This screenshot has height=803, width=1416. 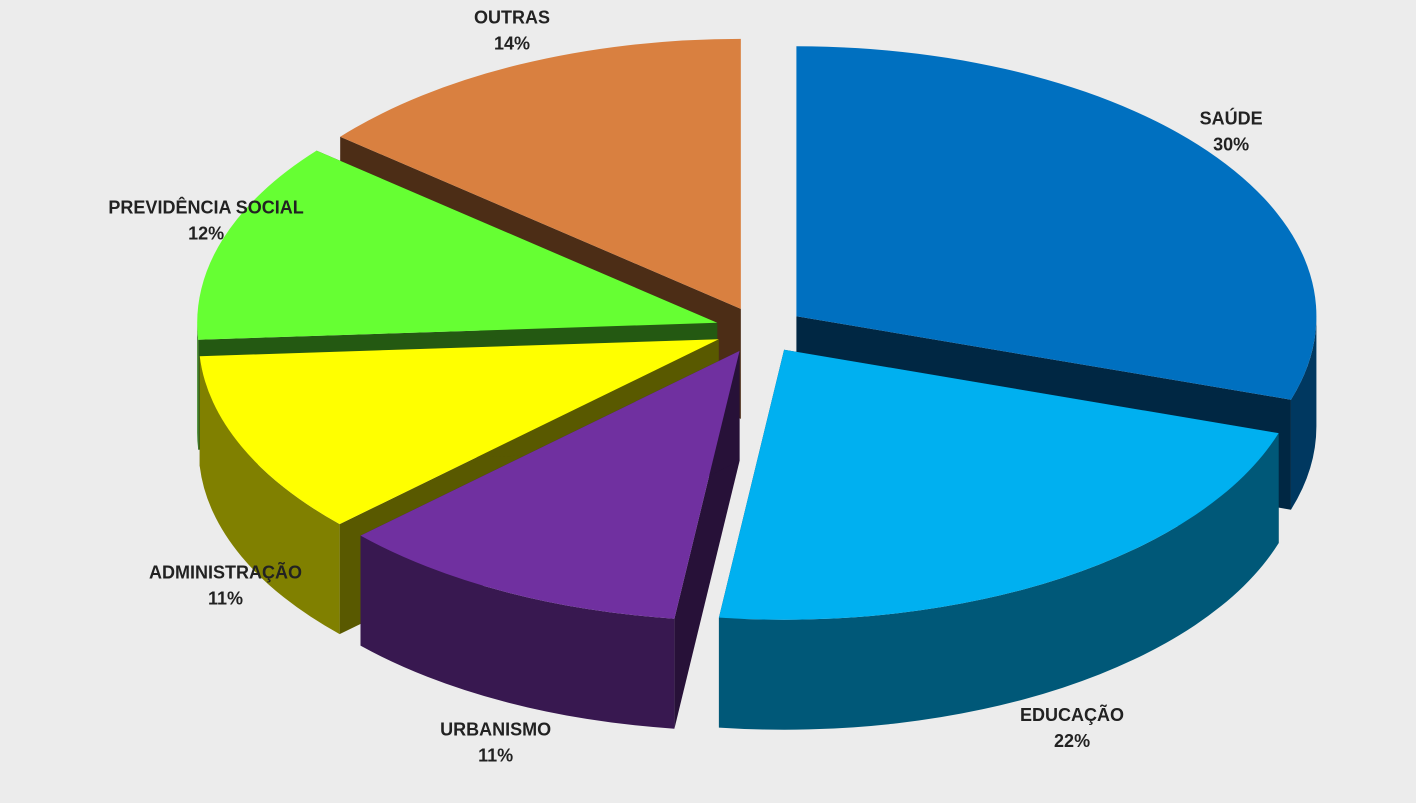 I want to click on slice-label: OUTRAS, so click(x=512, y=17).